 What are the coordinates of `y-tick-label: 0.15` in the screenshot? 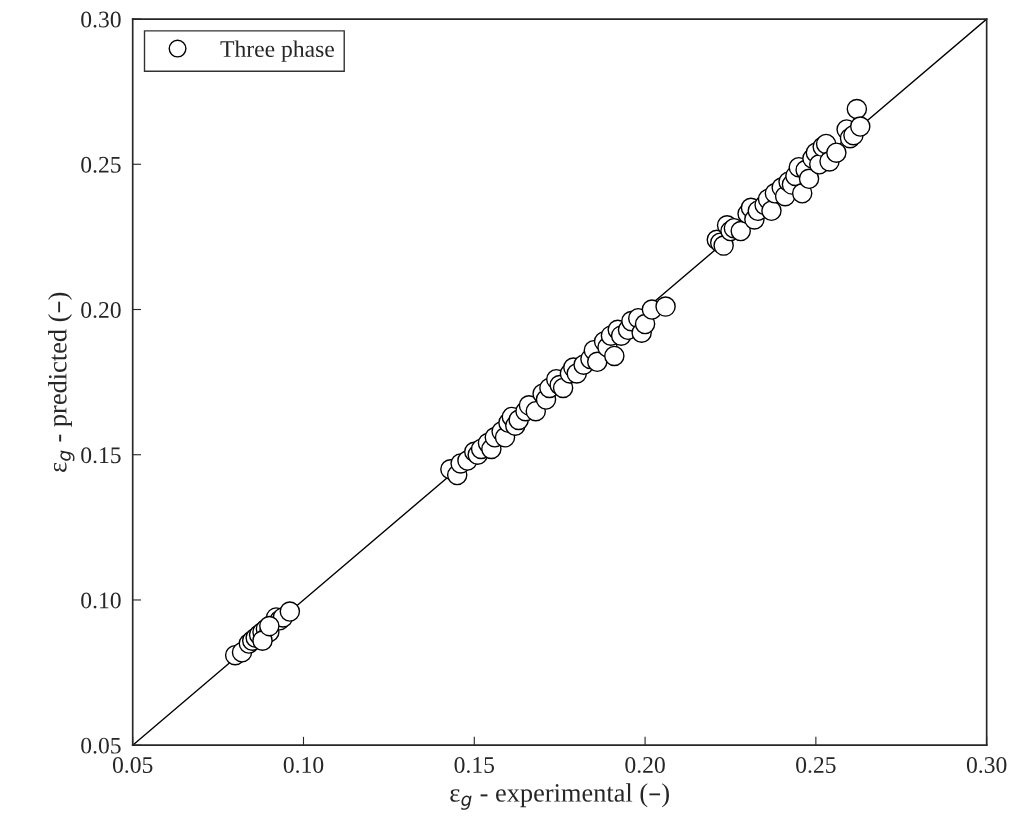 It's located at (101, 455).